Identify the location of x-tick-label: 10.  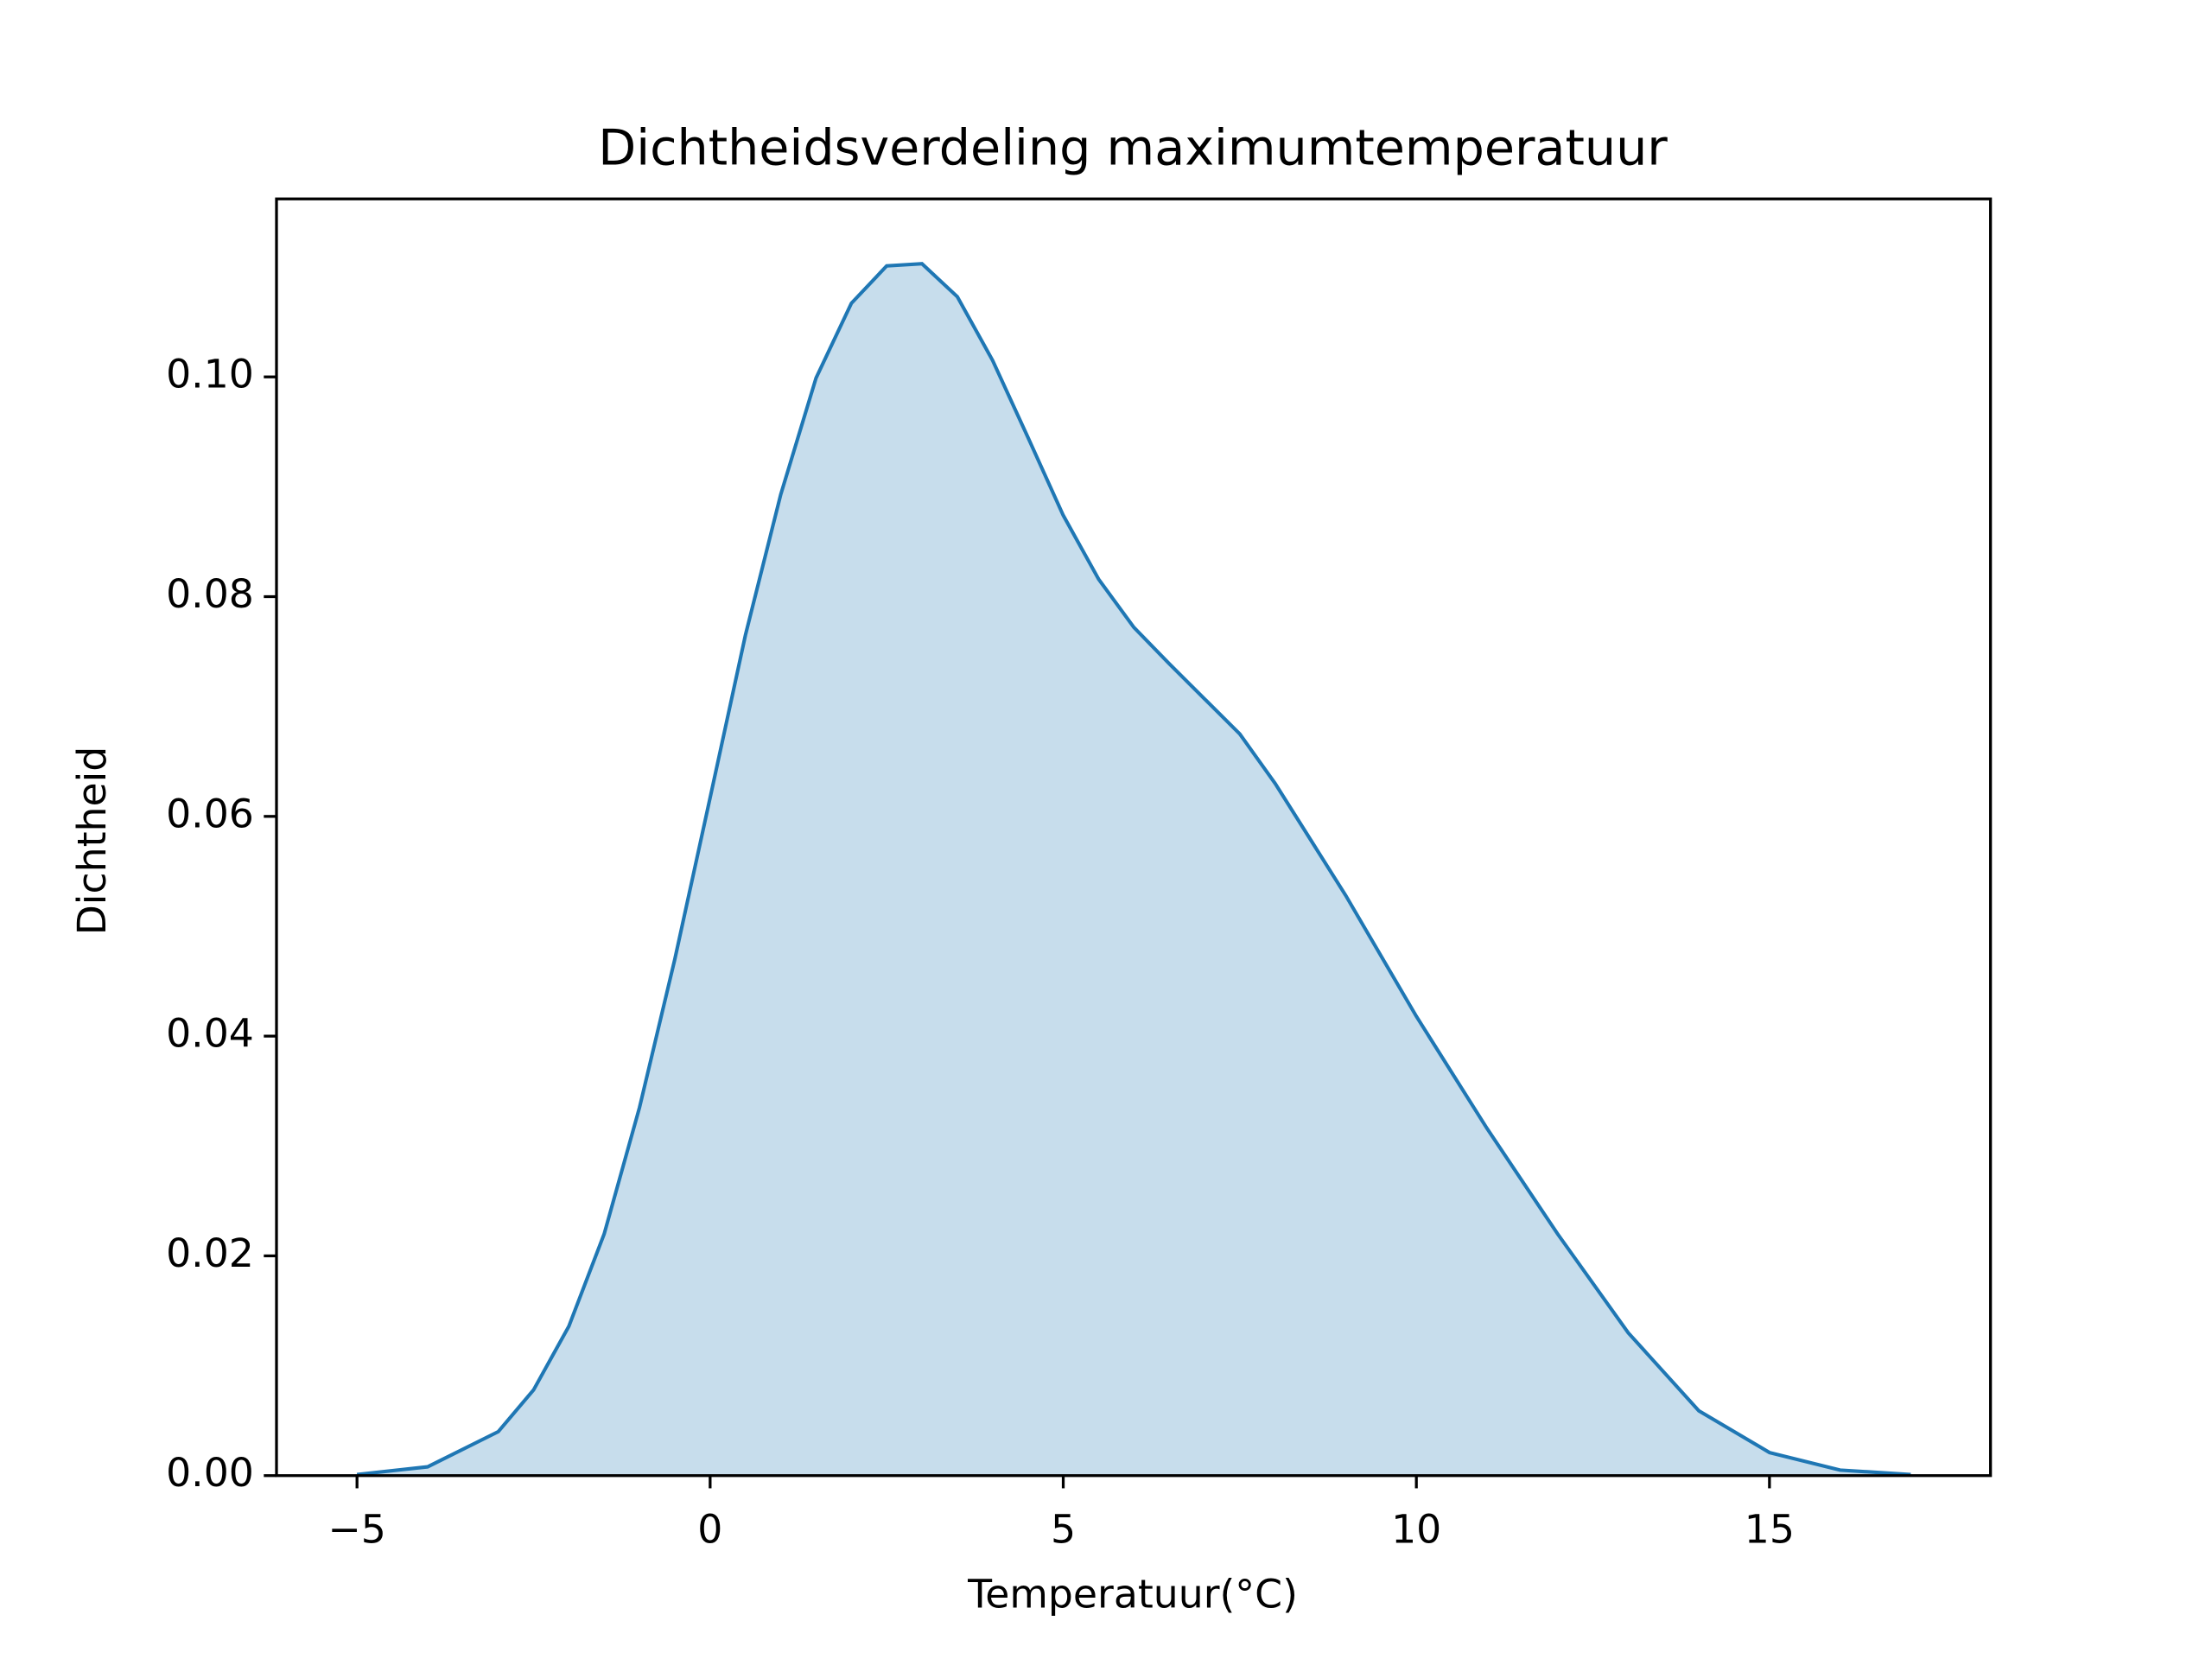
(1416, 1530).